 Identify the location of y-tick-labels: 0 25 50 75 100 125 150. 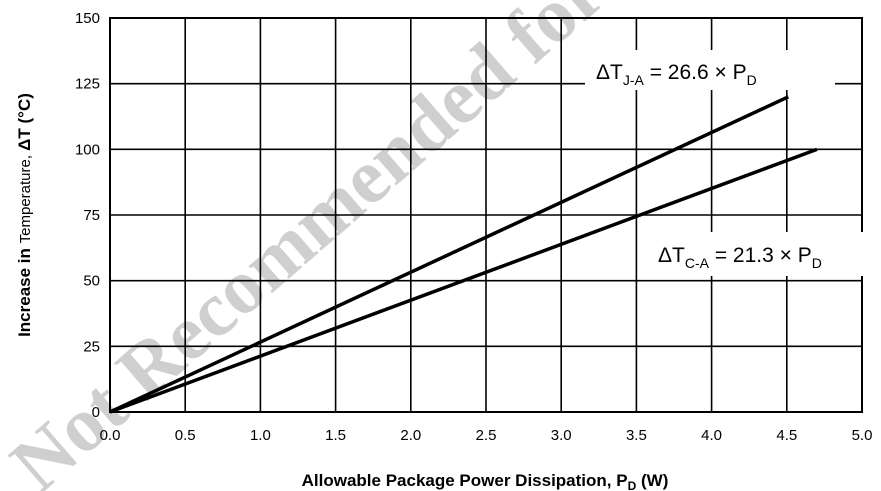
(87, 215).